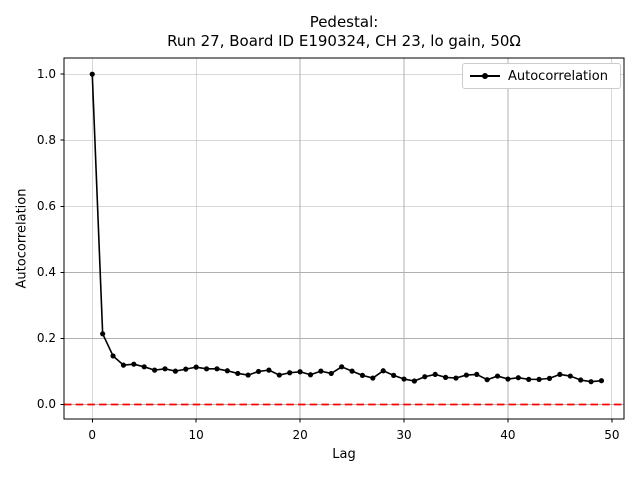  Describe the element at coordinates (196, 435) in the screenshot. I see `x-tick-label: 10` at that location.